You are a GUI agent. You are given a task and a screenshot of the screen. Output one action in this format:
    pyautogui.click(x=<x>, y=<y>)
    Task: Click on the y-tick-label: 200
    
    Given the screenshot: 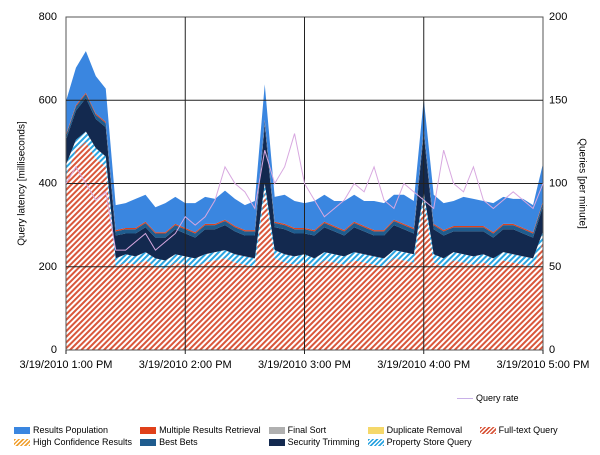 What is the action you would take?
    pyautogui.click(x=48, y=267)
    